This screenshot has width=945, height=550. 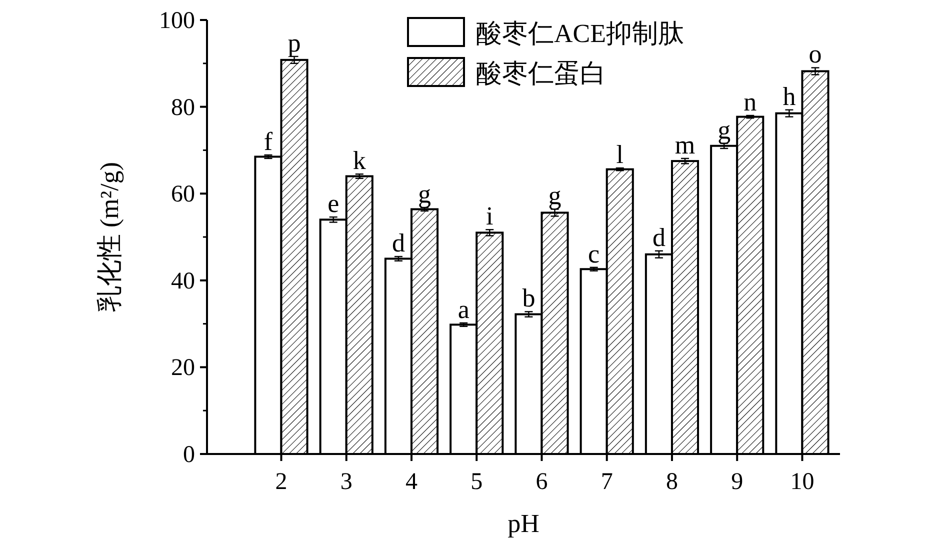 I want to click on x-tick-label: 6, so click(x=542, y=482).